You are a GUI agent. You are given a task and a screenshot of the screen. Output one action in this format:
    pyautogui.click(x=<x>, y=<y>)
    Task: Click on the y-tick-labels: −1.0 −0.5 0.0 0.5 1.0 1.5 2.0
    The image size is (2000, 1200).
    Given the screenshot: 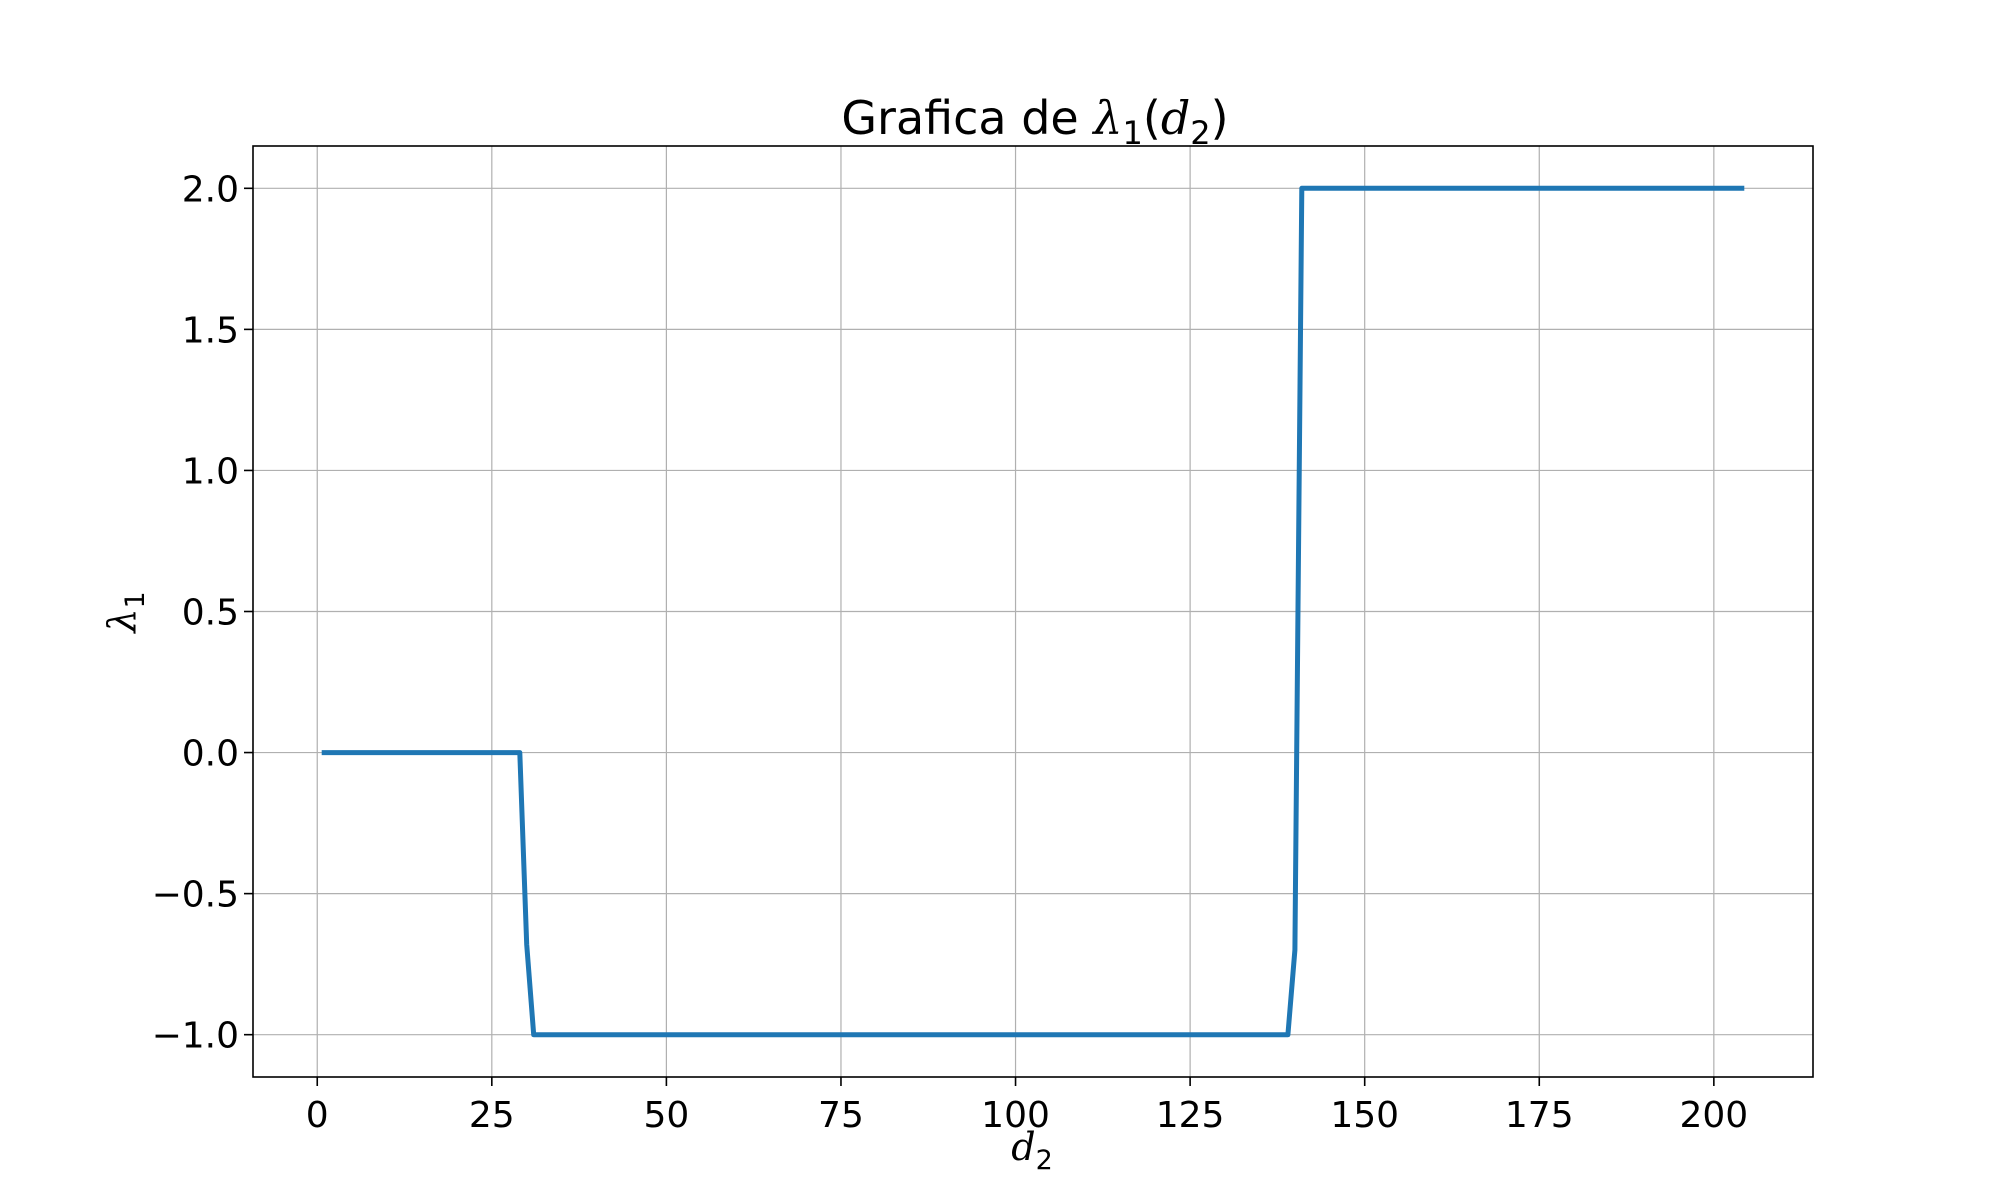 What is the action you would take?
    pyautogui.click(x=195, y=612)
    